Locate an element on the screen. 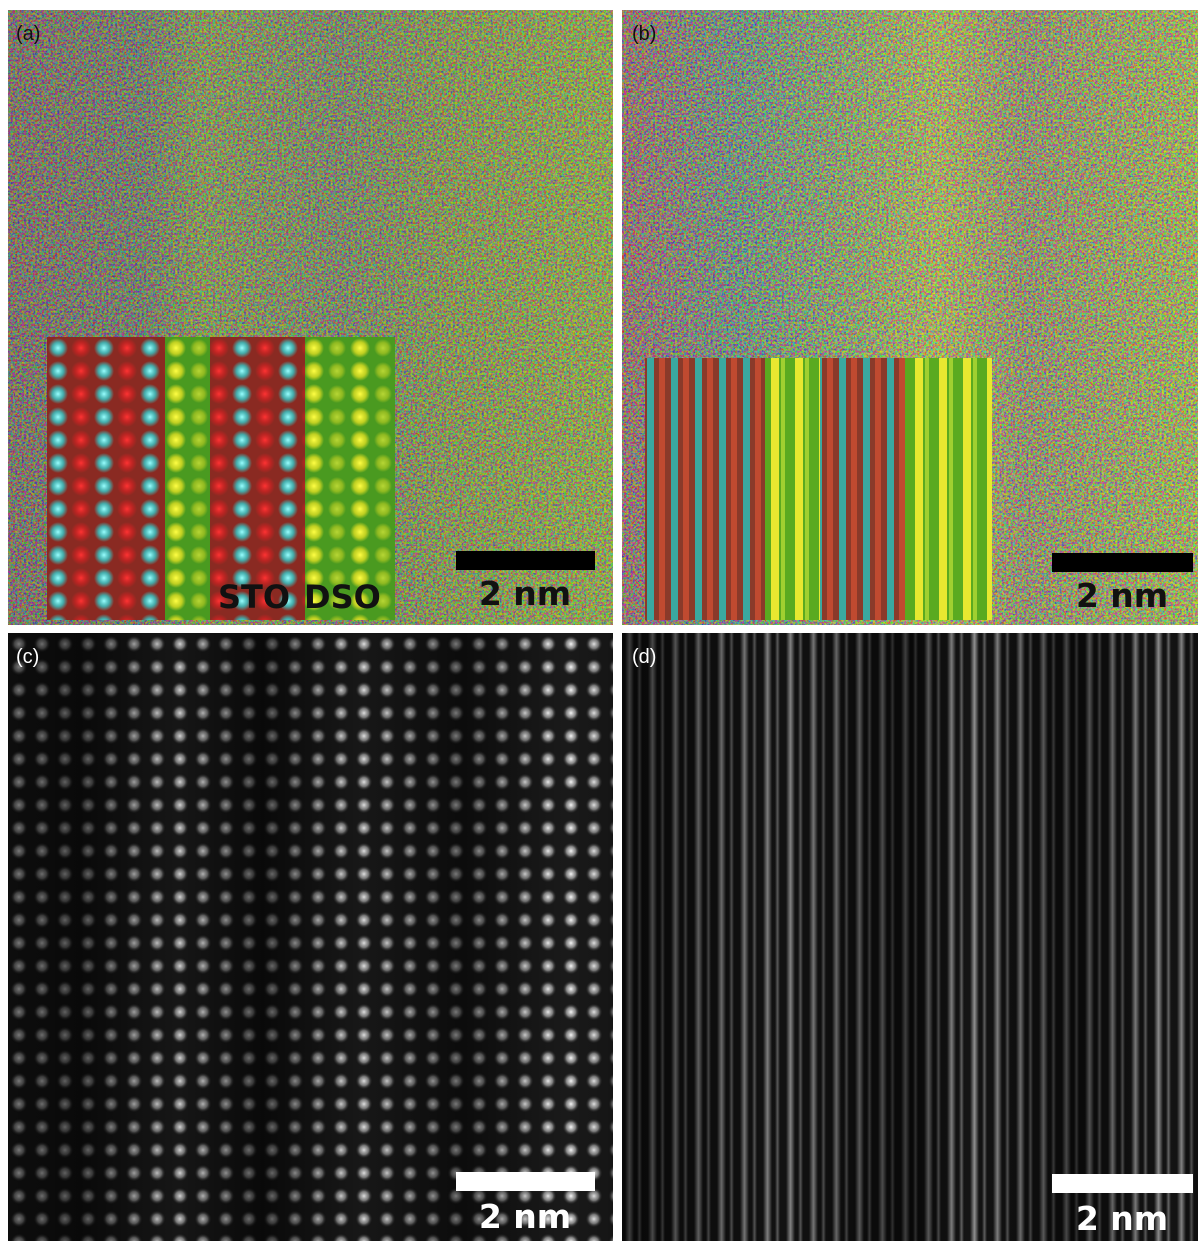 This screenshot has width=1200, height=1241. inset-label: DSO is located at coordinates (342, 597).